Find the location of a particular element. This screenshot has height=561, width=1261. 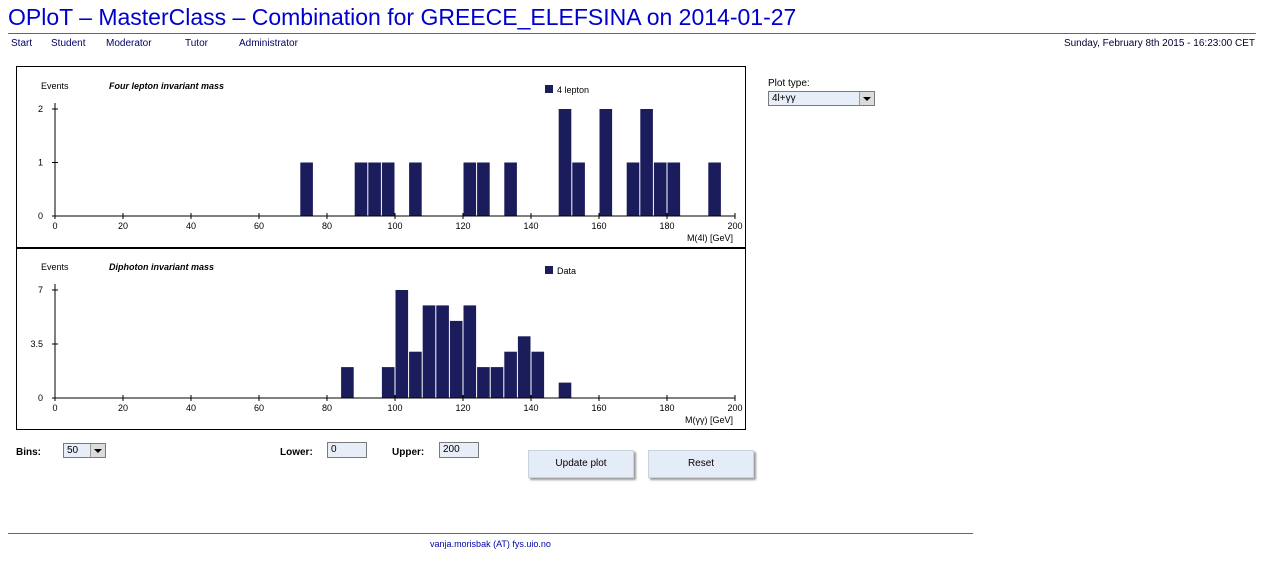

x-axis-label: M(4l) [GeV] is located at coordinates (710, 238).